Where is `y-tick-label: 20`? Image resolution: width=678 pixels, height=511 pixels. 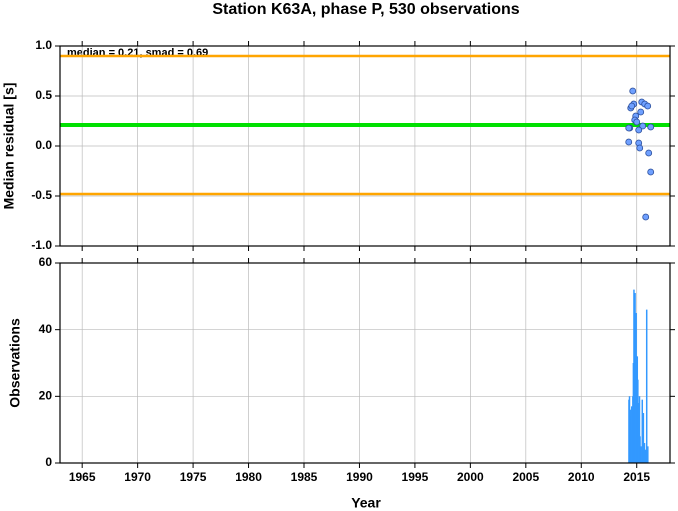 y-tick-label: 20 is located at coordinates (46, 396).